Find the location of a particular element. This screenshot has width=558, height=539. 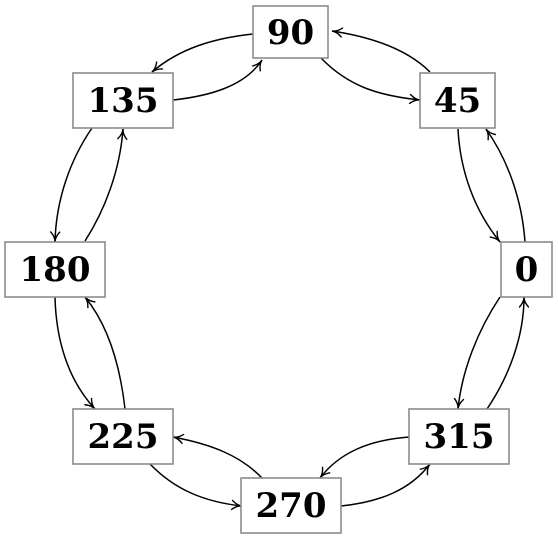

node-180-label: 180 is located at coordinates (55, 270).